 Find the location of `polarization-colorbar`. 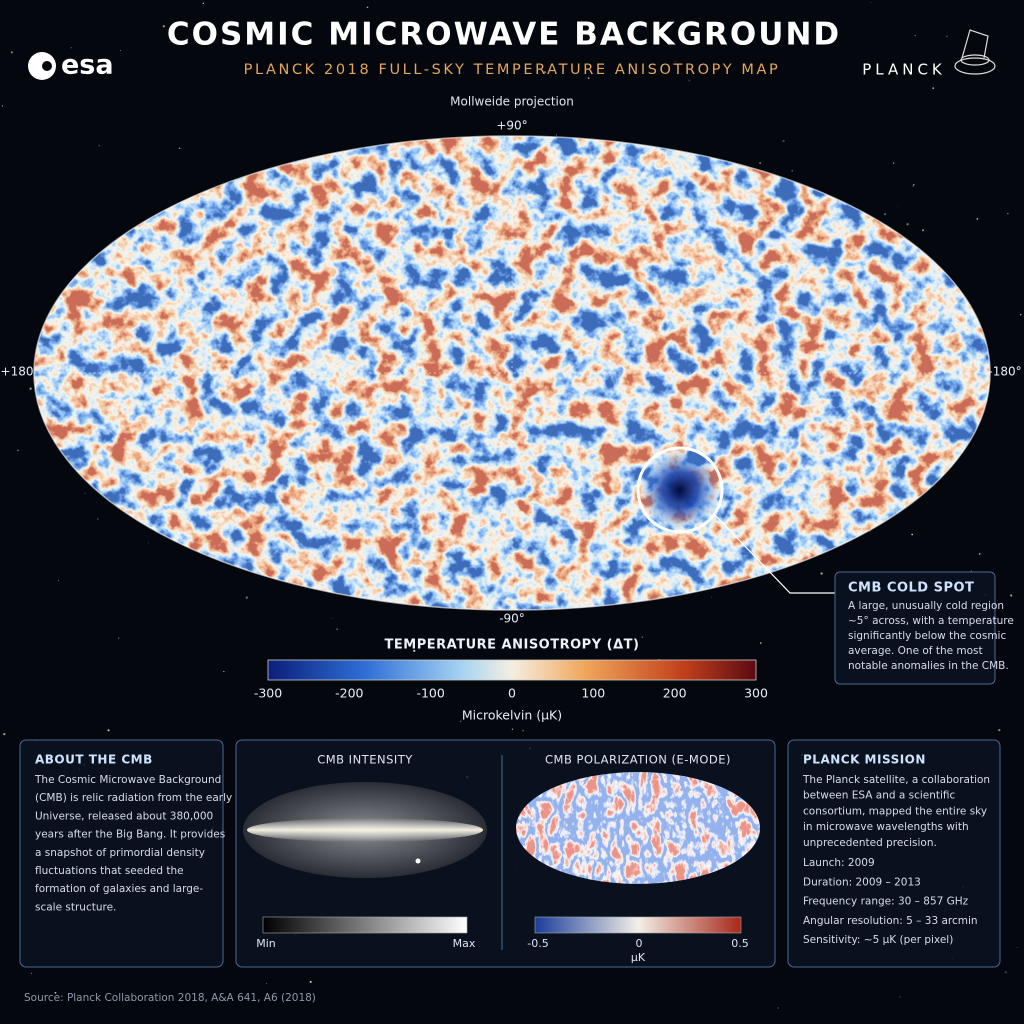

polarization-colorbar is located at coordinates (638, 925).